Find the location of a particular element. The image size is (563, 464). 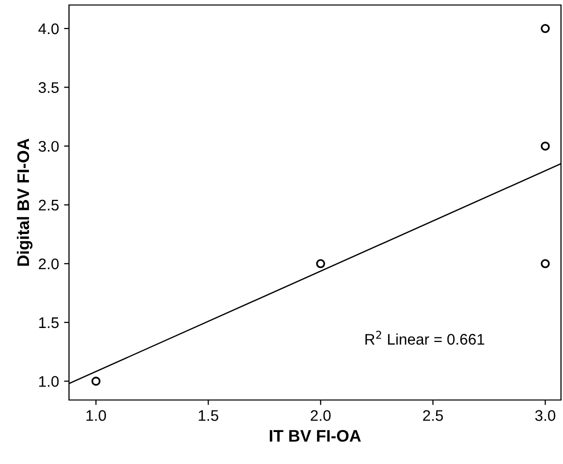

x-tick-label: 3.0 is located at coordinates (545, 415).